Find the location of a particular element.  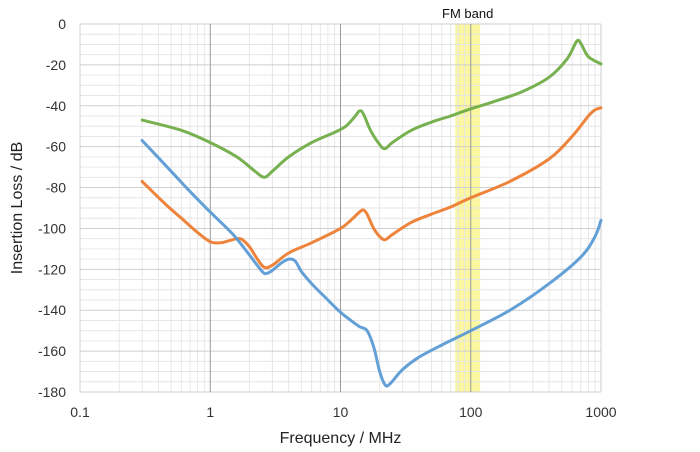

y-axis-title: Insertion Loss / dB is located at coordinates (17, 208).